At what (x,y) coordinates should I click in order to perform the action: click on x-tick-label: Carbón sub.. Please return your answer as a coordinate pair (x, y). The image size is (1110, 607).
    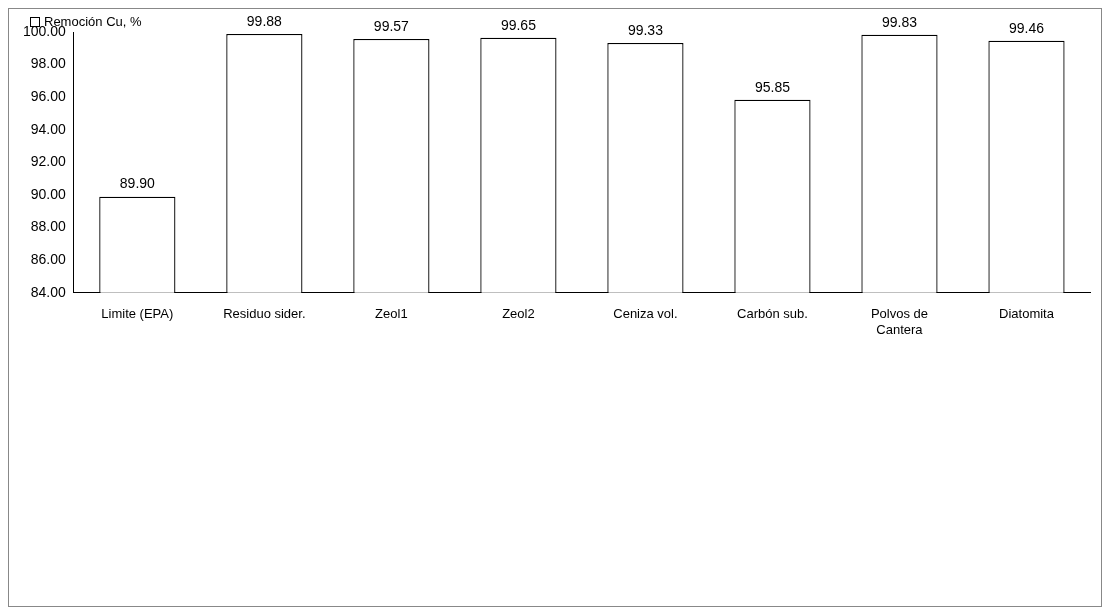
    Looking at the image, I should click on (772, 314).